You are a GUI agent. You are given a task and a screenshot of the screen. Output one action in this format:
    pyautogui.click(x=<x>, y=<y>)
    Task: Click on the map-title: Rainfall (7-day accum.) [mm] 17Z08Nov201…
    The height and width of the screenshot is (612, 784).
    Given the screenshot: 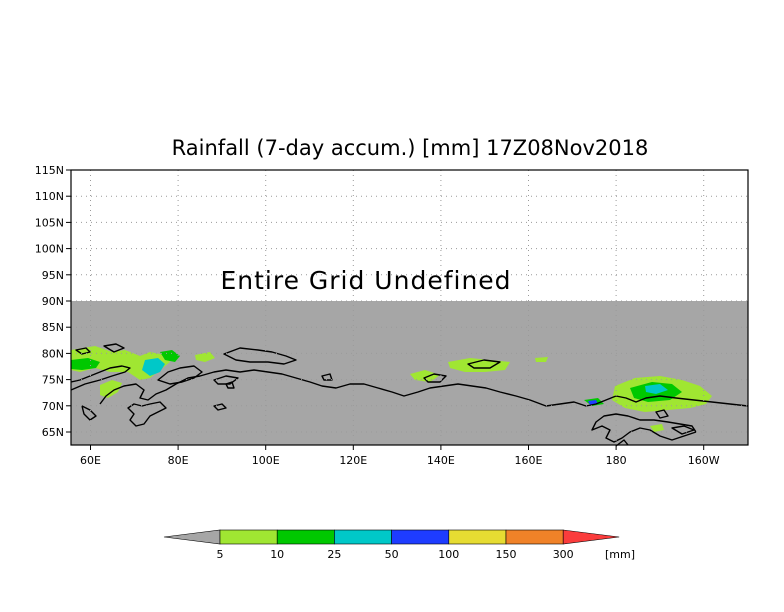 What is the action you would take?
    pyautogui.click(x=410, y=148)
    